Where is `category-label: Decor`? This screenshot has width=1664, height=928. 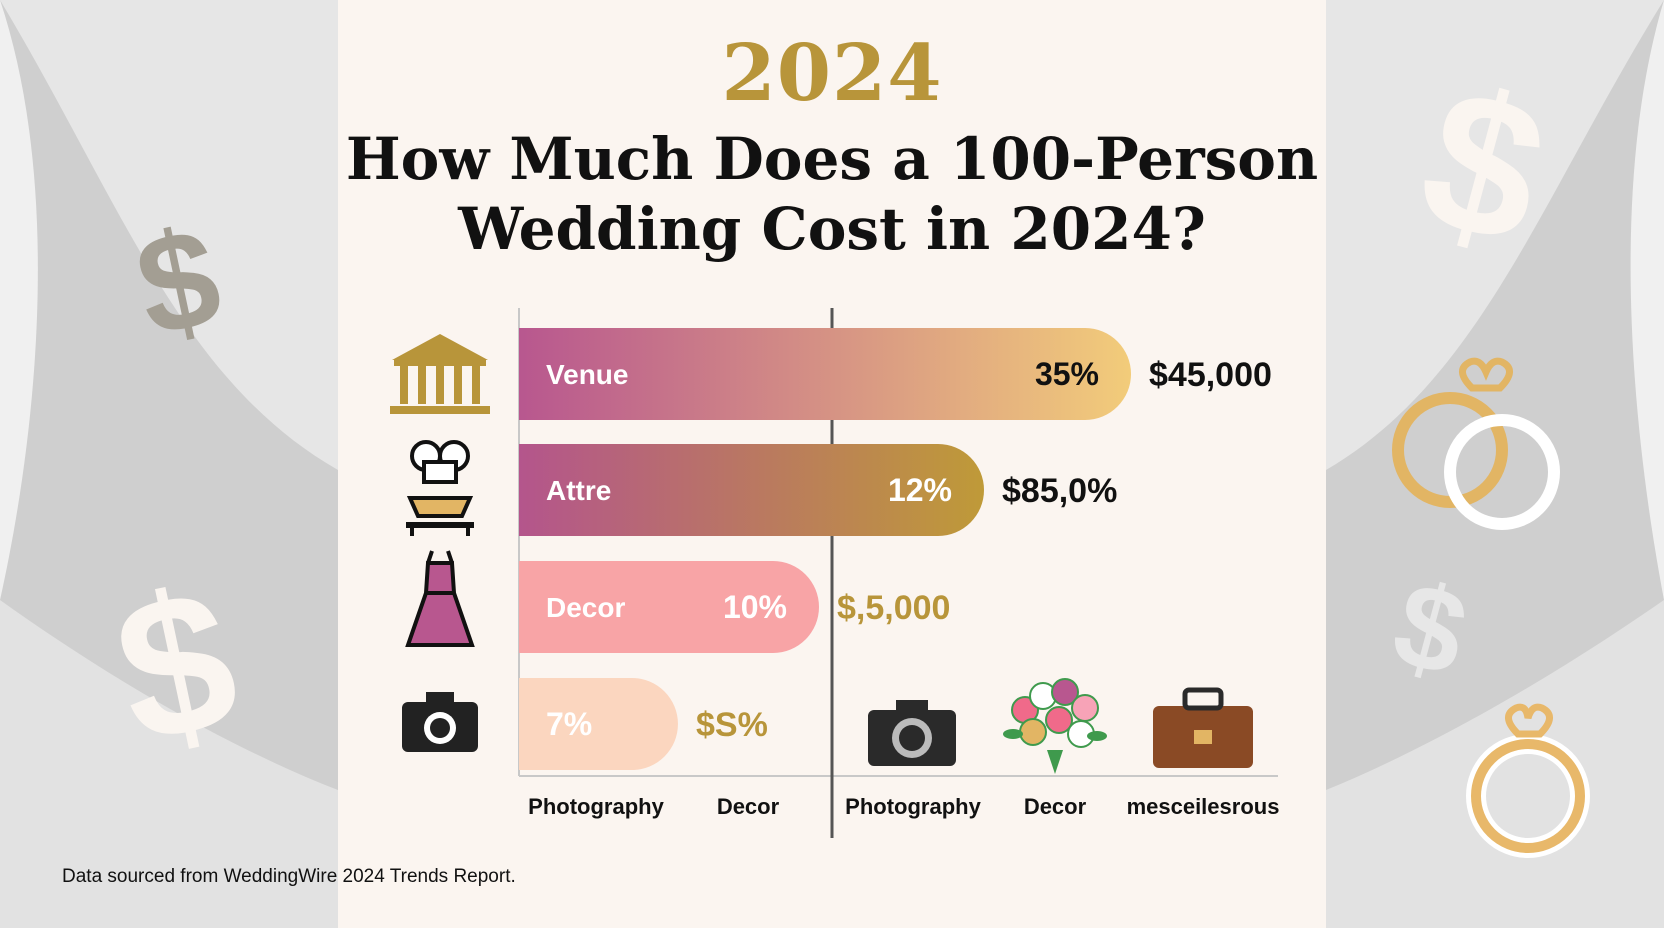 category-label: Decor is located at coordinates (585, 607).